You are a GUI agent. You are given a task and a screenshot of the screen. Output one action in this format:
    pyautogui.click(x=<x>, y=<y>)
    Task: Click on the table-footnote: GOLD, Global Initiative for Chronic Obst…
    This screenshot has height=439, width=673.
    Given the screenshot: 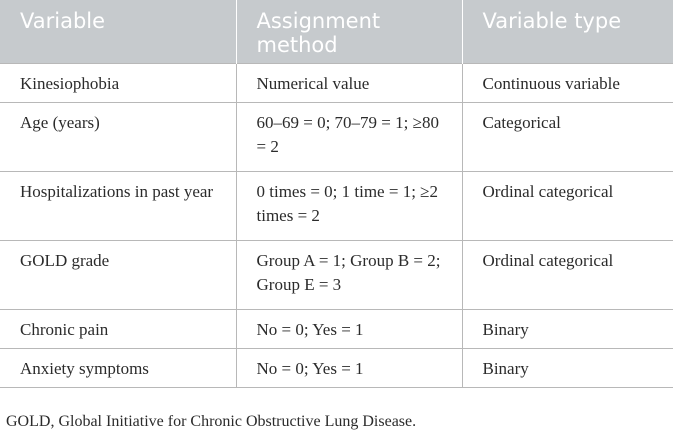 What is the action you would take?
    pyautogui.click(x=211, y=421)
    